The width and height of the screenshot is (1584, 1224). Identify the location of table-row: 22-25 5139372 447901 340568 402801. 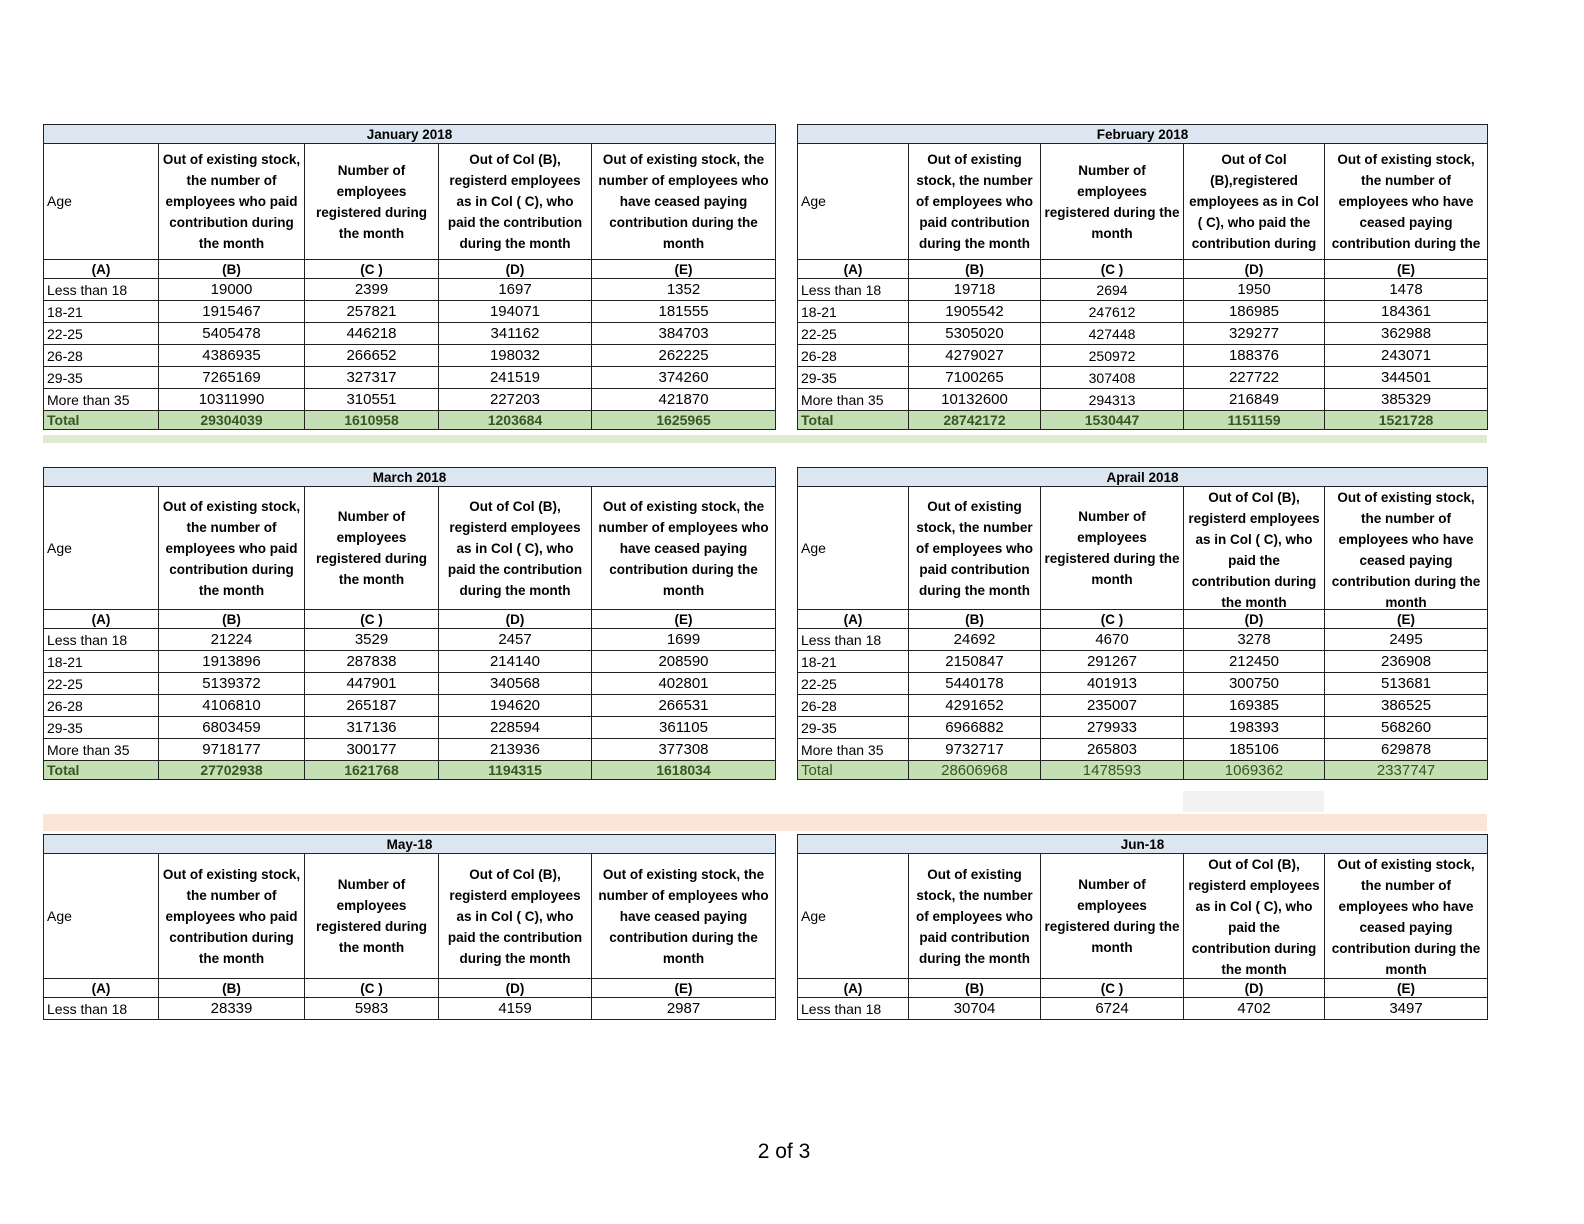
(409, 683).